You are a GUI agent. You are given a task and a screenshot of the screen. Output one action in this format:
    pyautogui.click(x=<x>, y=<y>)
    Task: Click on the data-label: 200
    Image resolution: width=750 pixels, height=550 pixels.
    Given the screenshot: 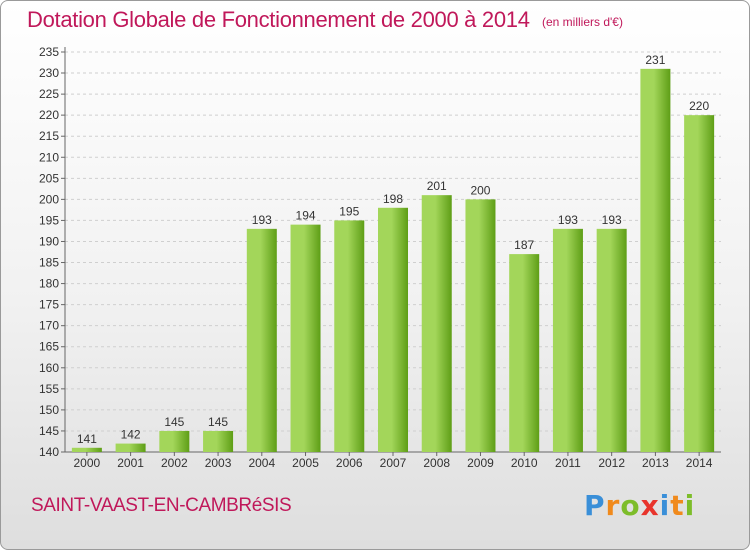 What is the action you would take?
    pyautogui.click(x=480, y=190)
    